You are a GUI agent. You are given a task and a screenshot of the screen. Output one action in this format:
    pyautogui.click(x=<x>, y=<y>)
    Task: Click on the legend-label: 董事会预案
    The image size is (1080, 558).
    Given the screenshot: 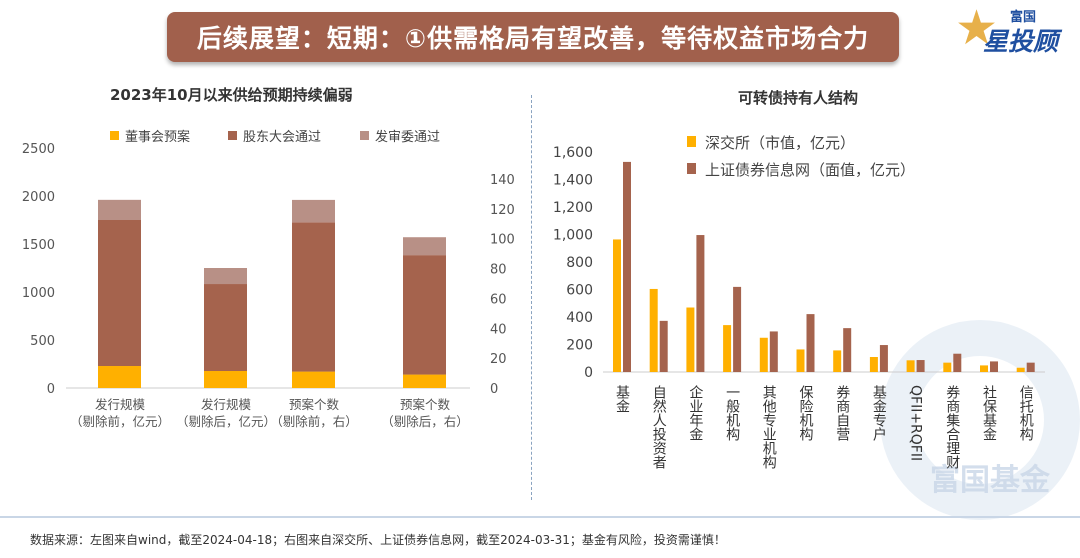 What is the action you would take?
    pyautogui.click(x=157, y=137)
    